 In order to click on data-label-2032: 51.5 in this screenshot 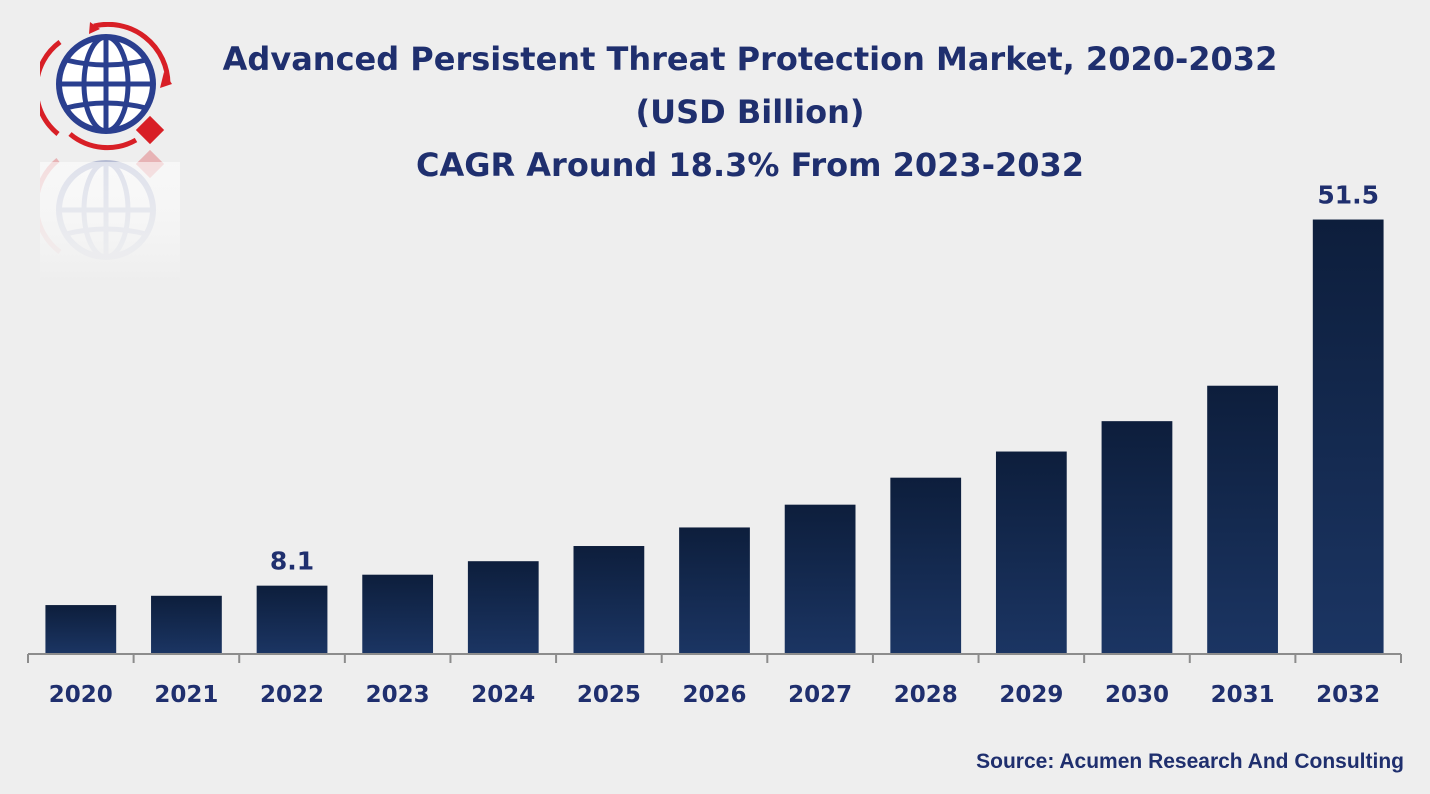, I will do `click(1348, 195)`.